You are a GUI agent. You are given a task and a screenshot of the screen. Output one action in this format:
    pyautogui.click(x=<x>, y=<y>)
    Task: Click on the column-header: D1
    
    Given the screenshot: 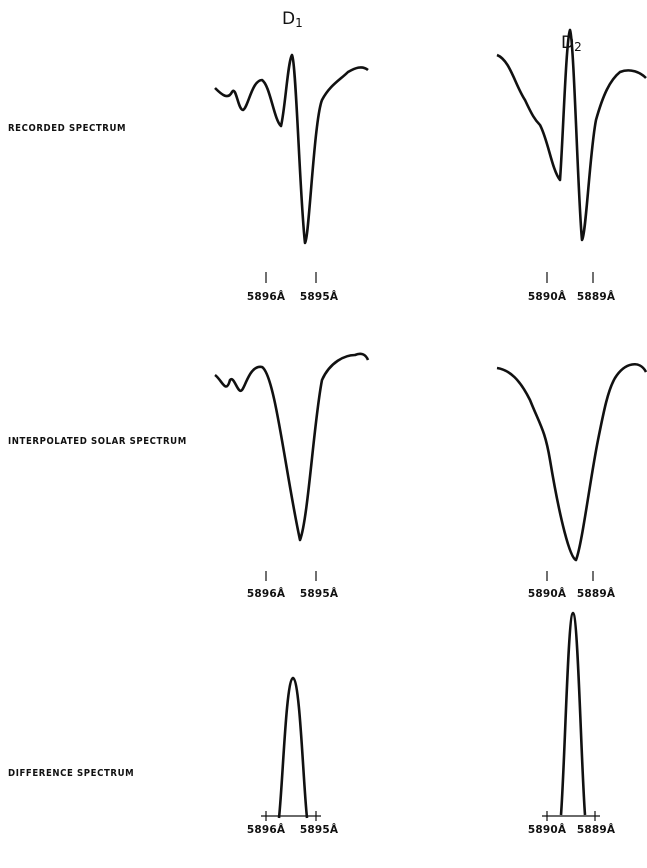 What is the action you would take?
    pyautogui.click(x=292, y=19)
    